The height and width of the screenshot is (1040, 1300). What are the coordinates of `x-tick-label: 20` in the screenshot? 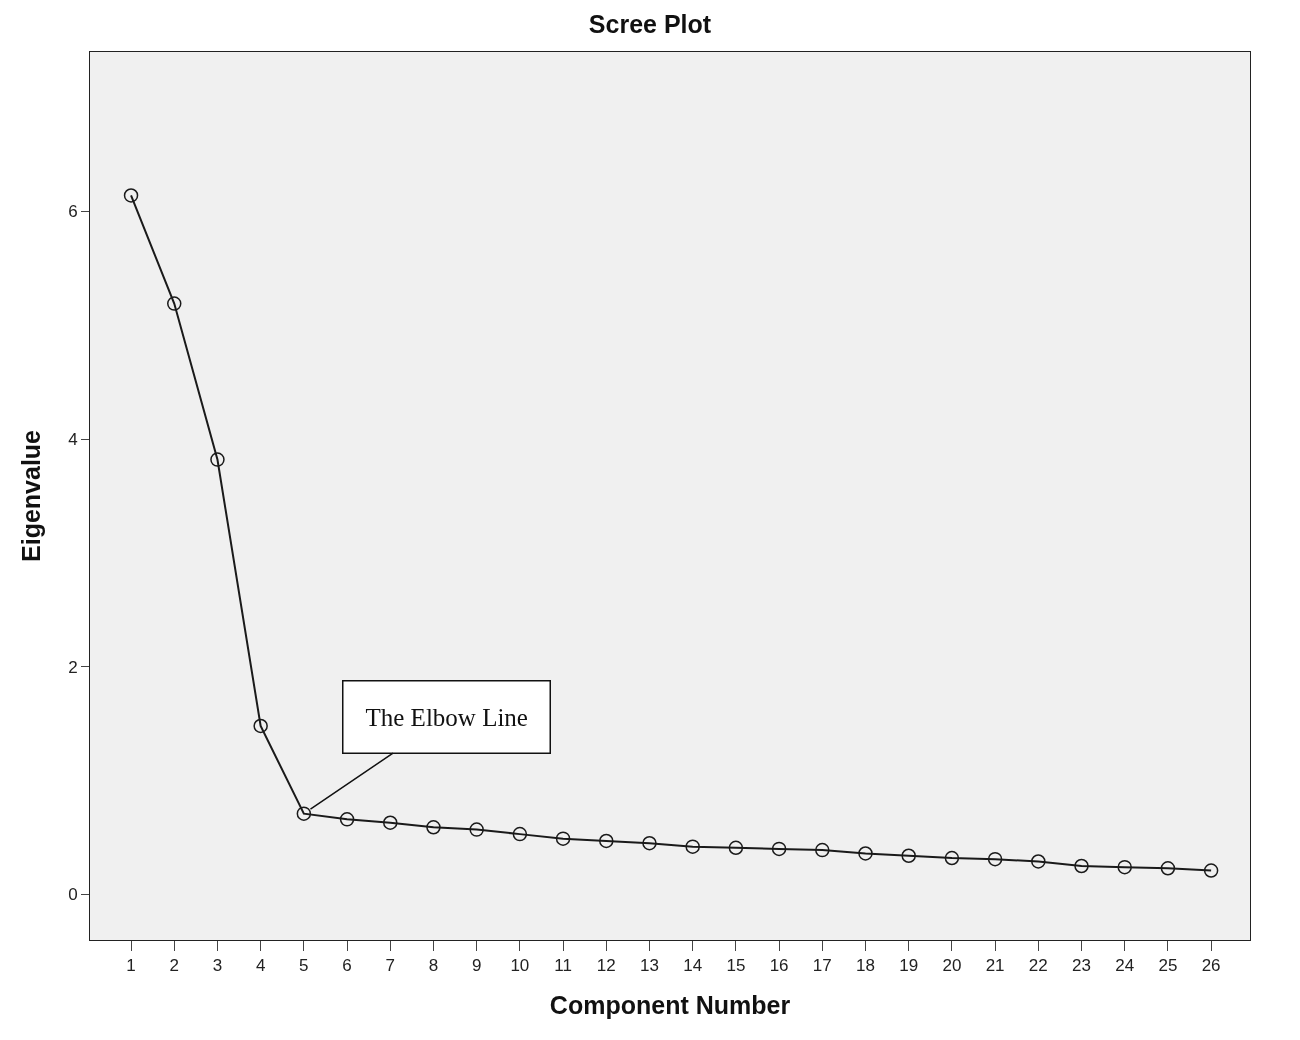 It's located at (952, 966).